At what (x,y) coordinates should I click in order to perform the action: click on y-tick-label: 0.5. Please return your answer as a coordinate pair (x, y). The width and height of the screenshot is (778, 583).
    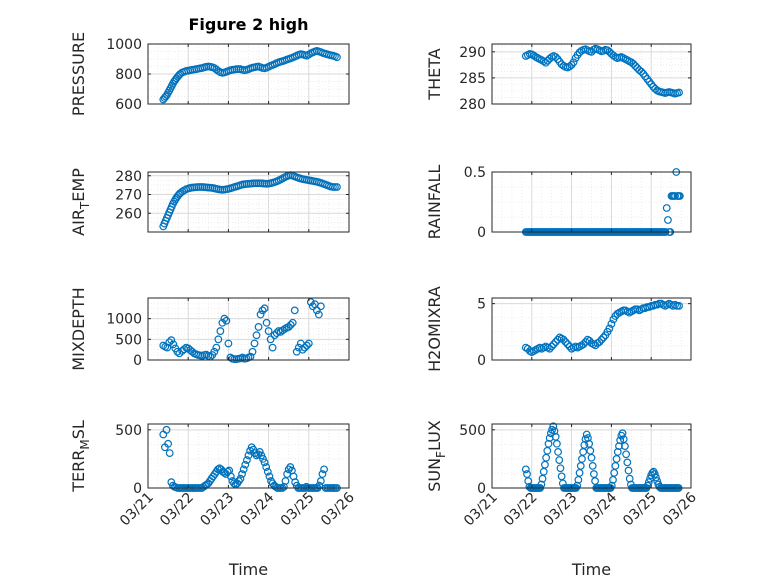
    Looking at the image, I should click on (475, 173).